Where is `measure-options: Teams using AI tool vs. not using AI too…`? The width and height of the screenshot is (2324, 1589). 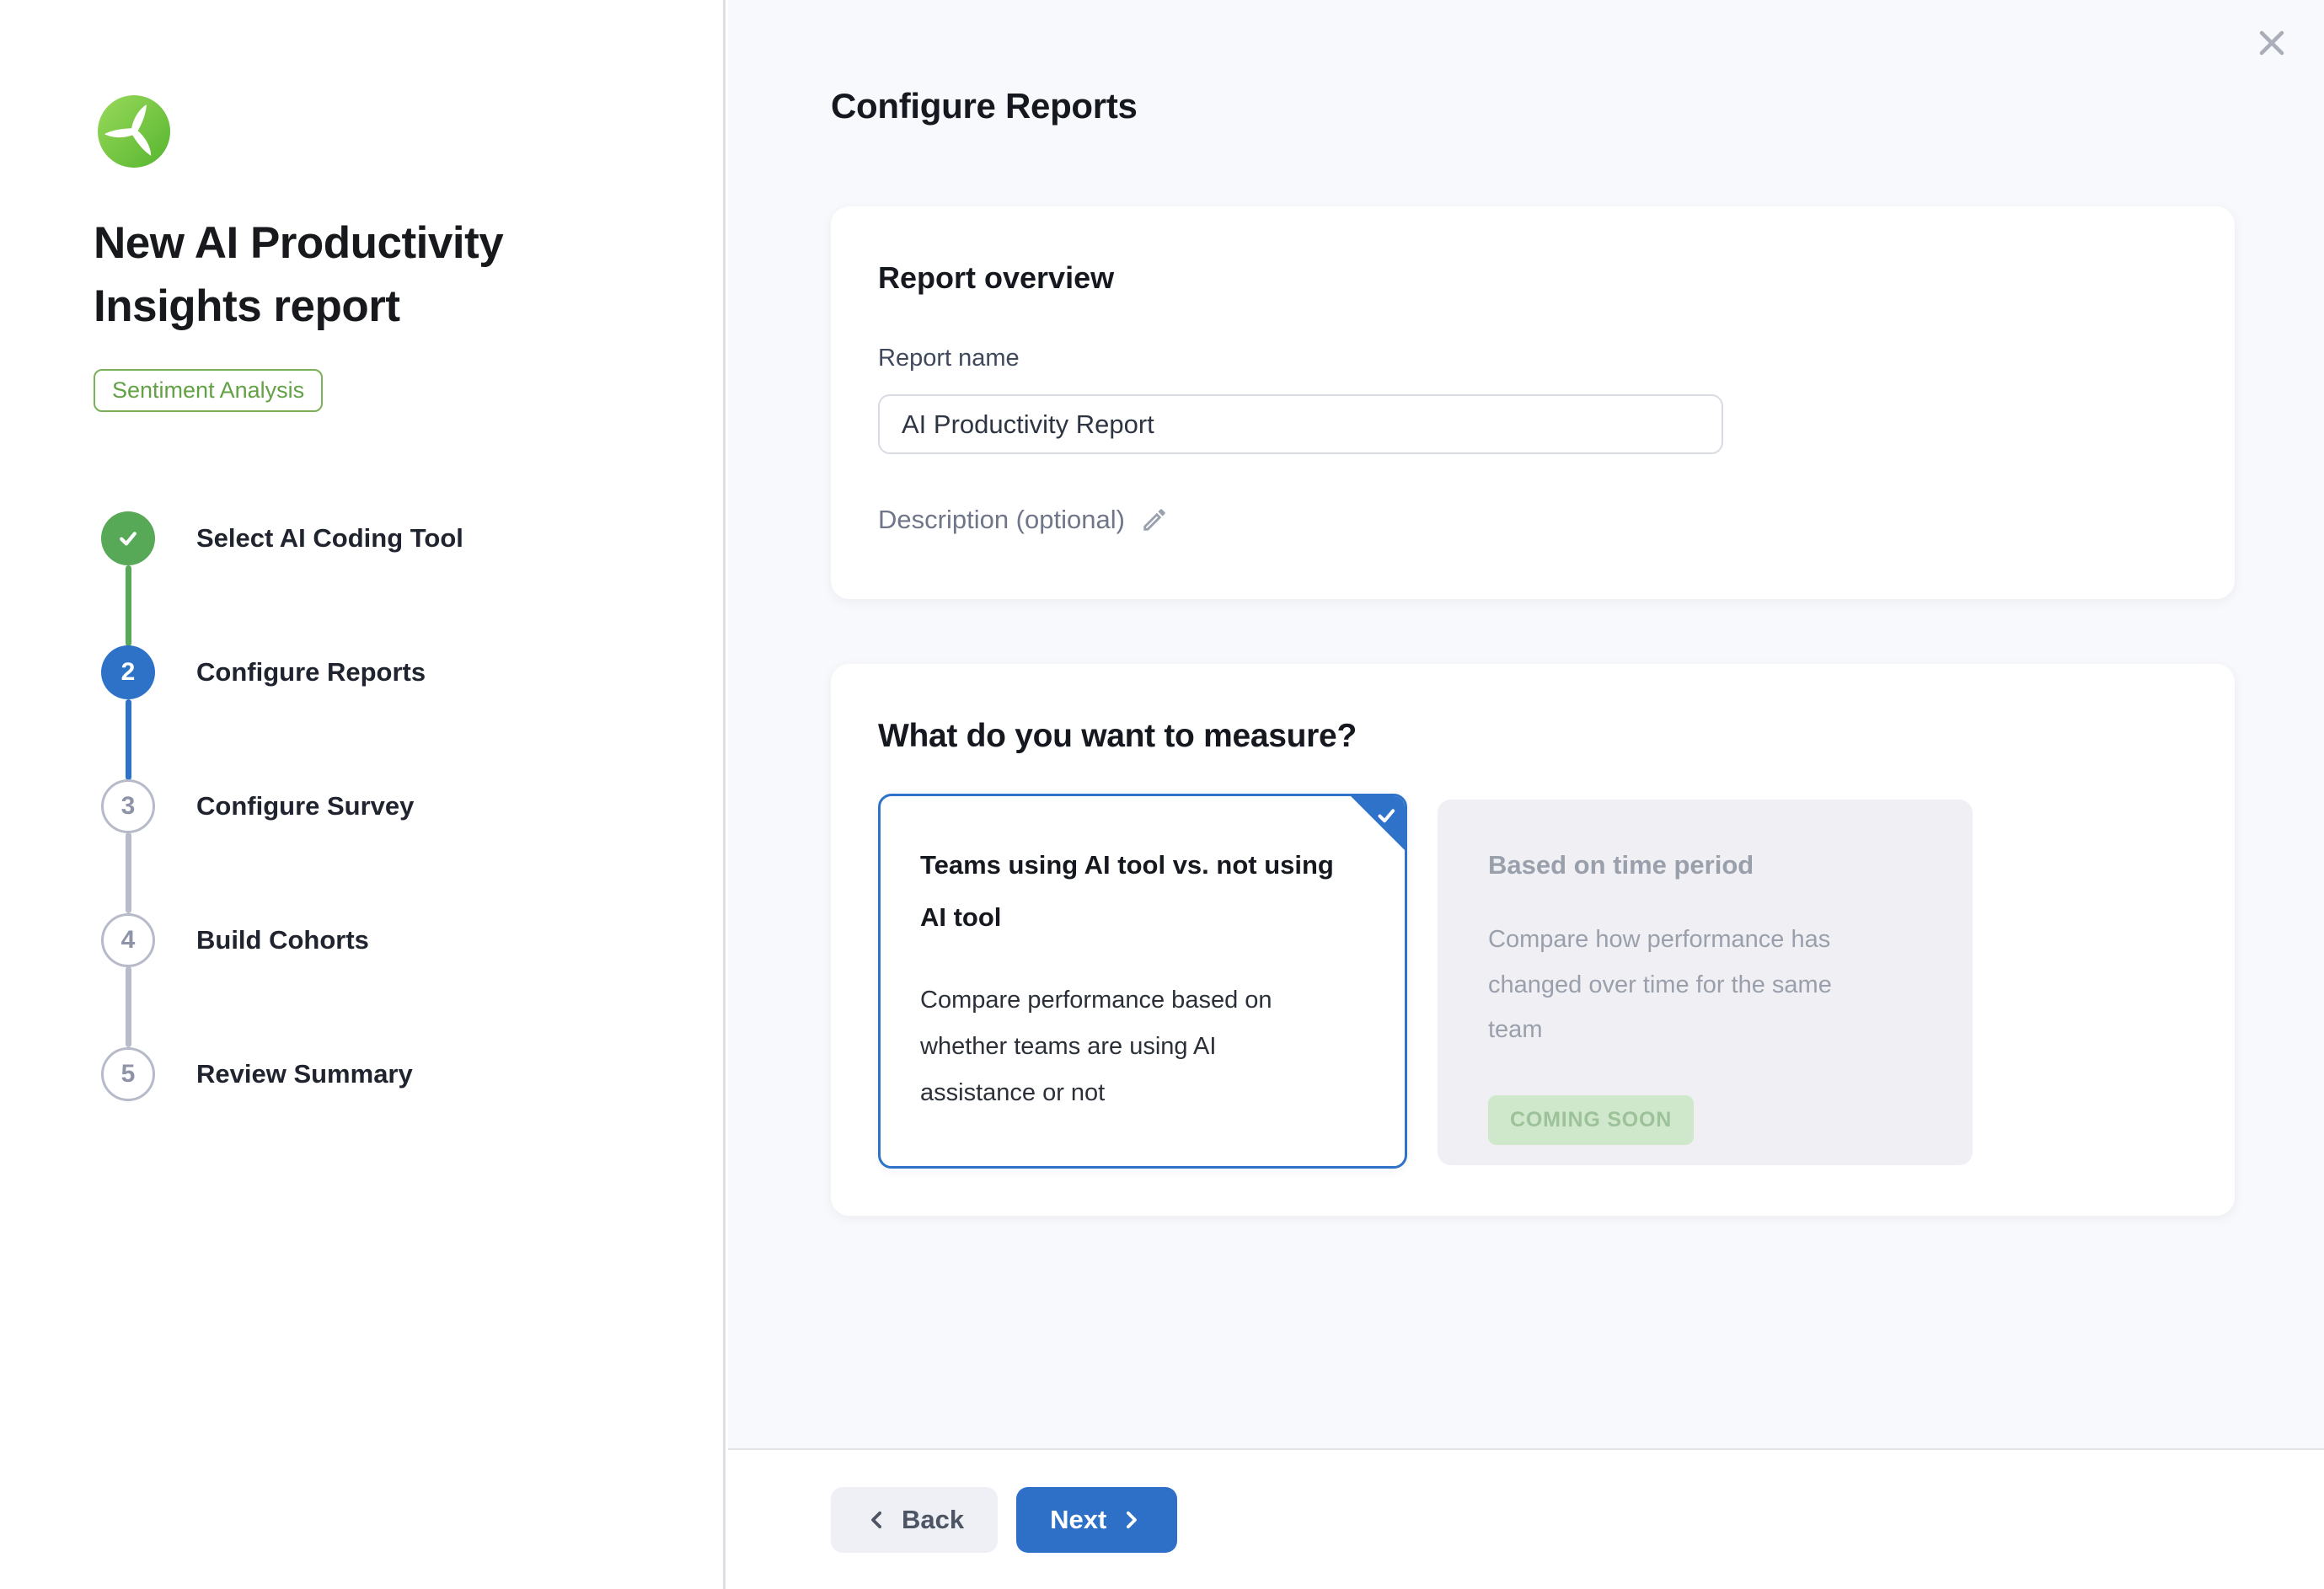
measure-options: Teams using AI tool vs. not using AI too… is located at coordinates (1533, 982).